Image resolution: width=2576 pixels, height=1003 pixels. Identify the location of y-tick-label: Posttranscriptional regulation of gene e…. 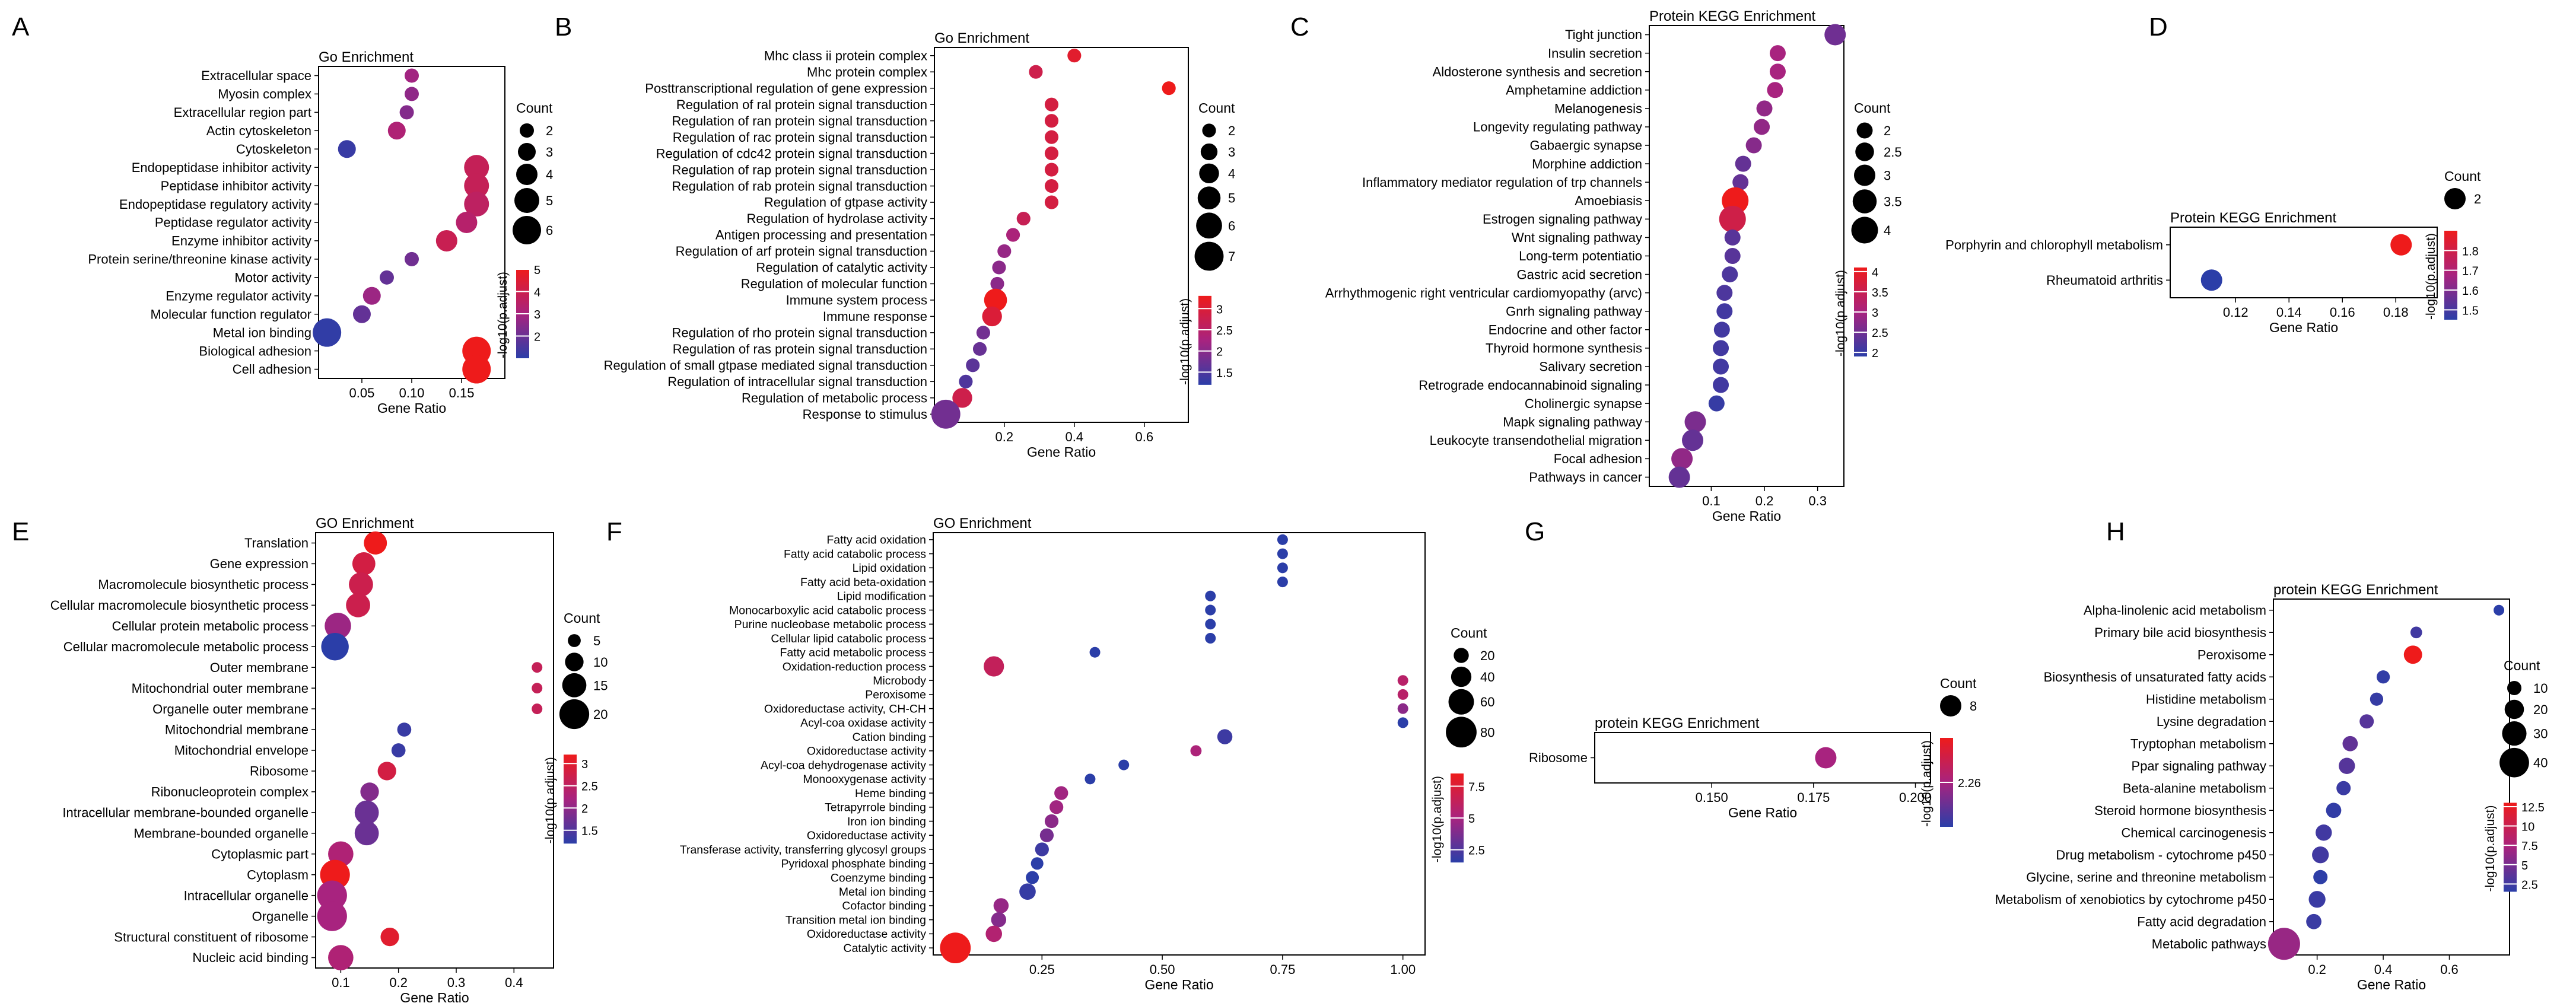
(786, 88).